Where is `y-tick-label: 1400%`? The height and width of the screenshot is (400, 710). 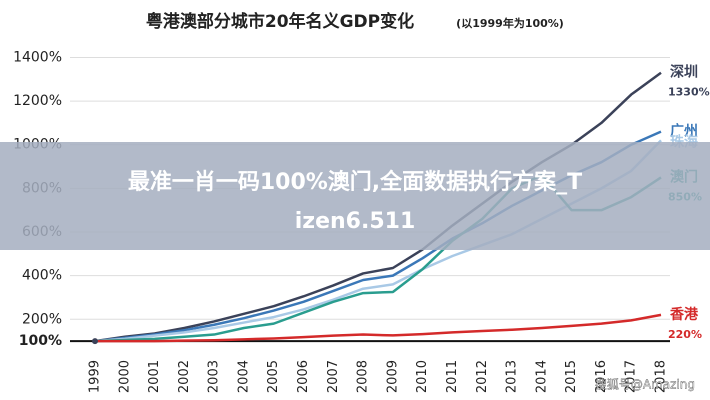 y-tick-label: 1400% is located at coordinates (37, 57).